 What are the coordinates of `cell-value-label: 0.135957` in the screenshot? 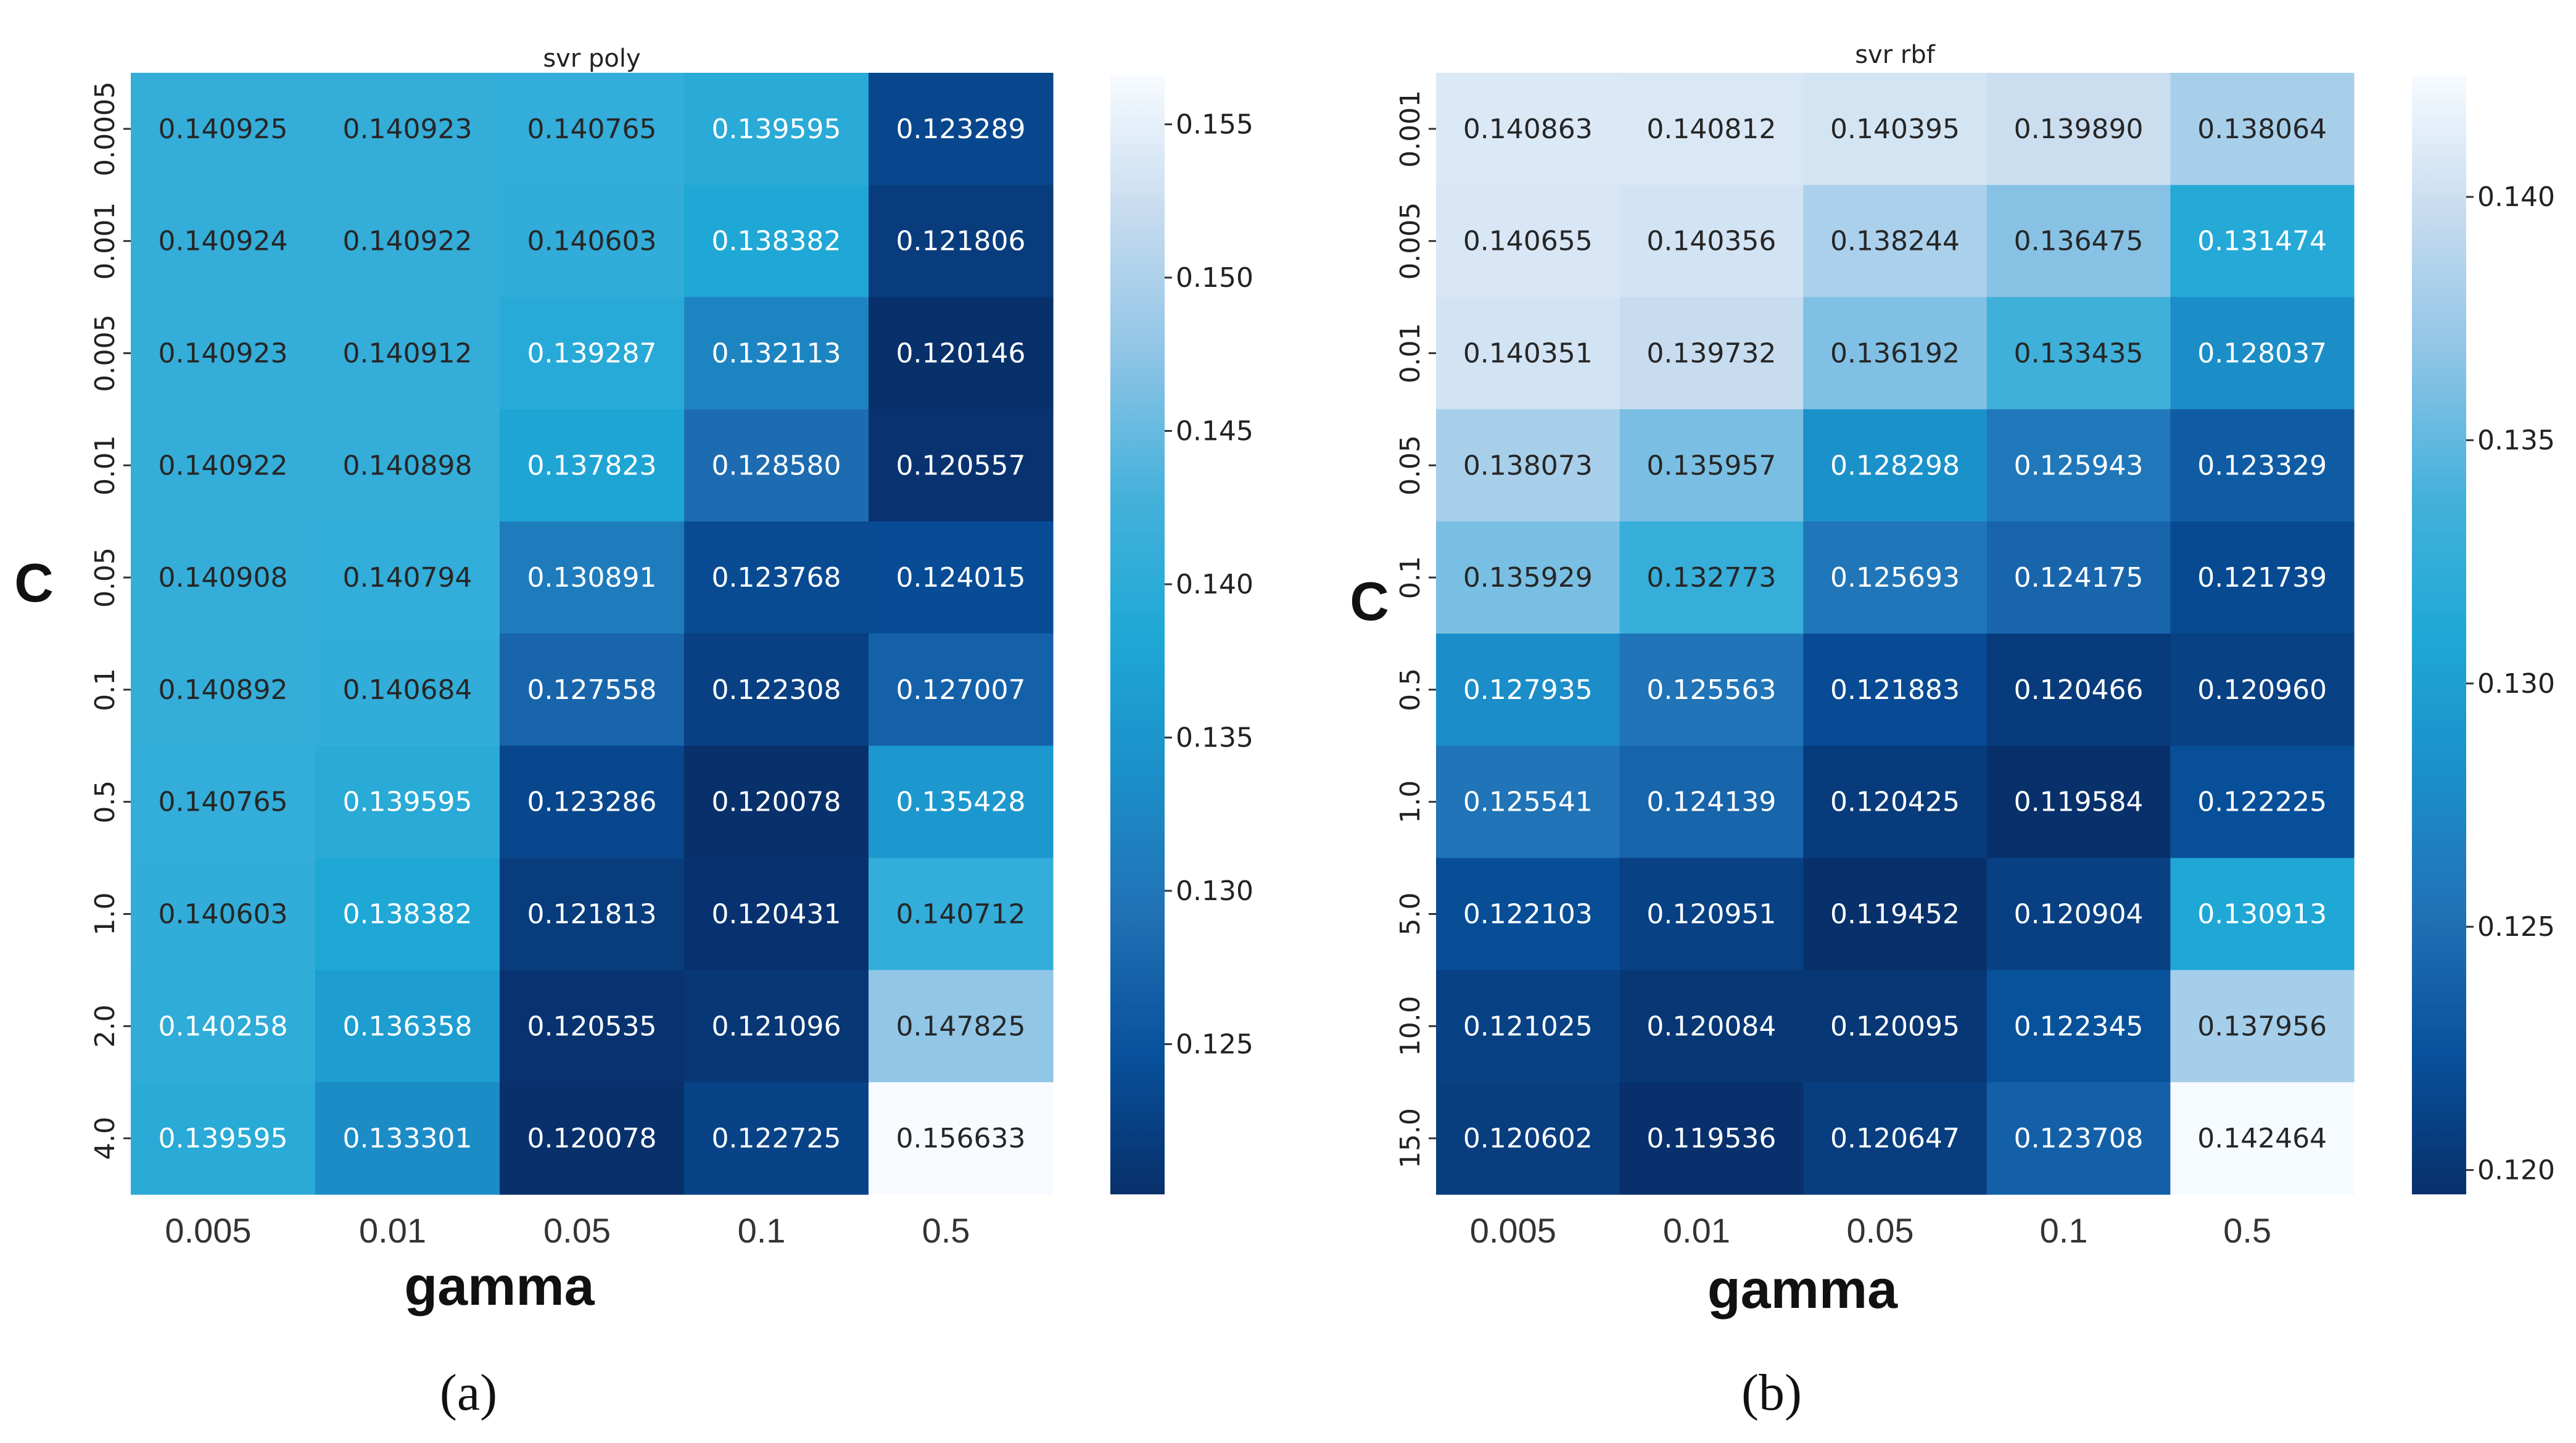 It's located at (1711, 465).